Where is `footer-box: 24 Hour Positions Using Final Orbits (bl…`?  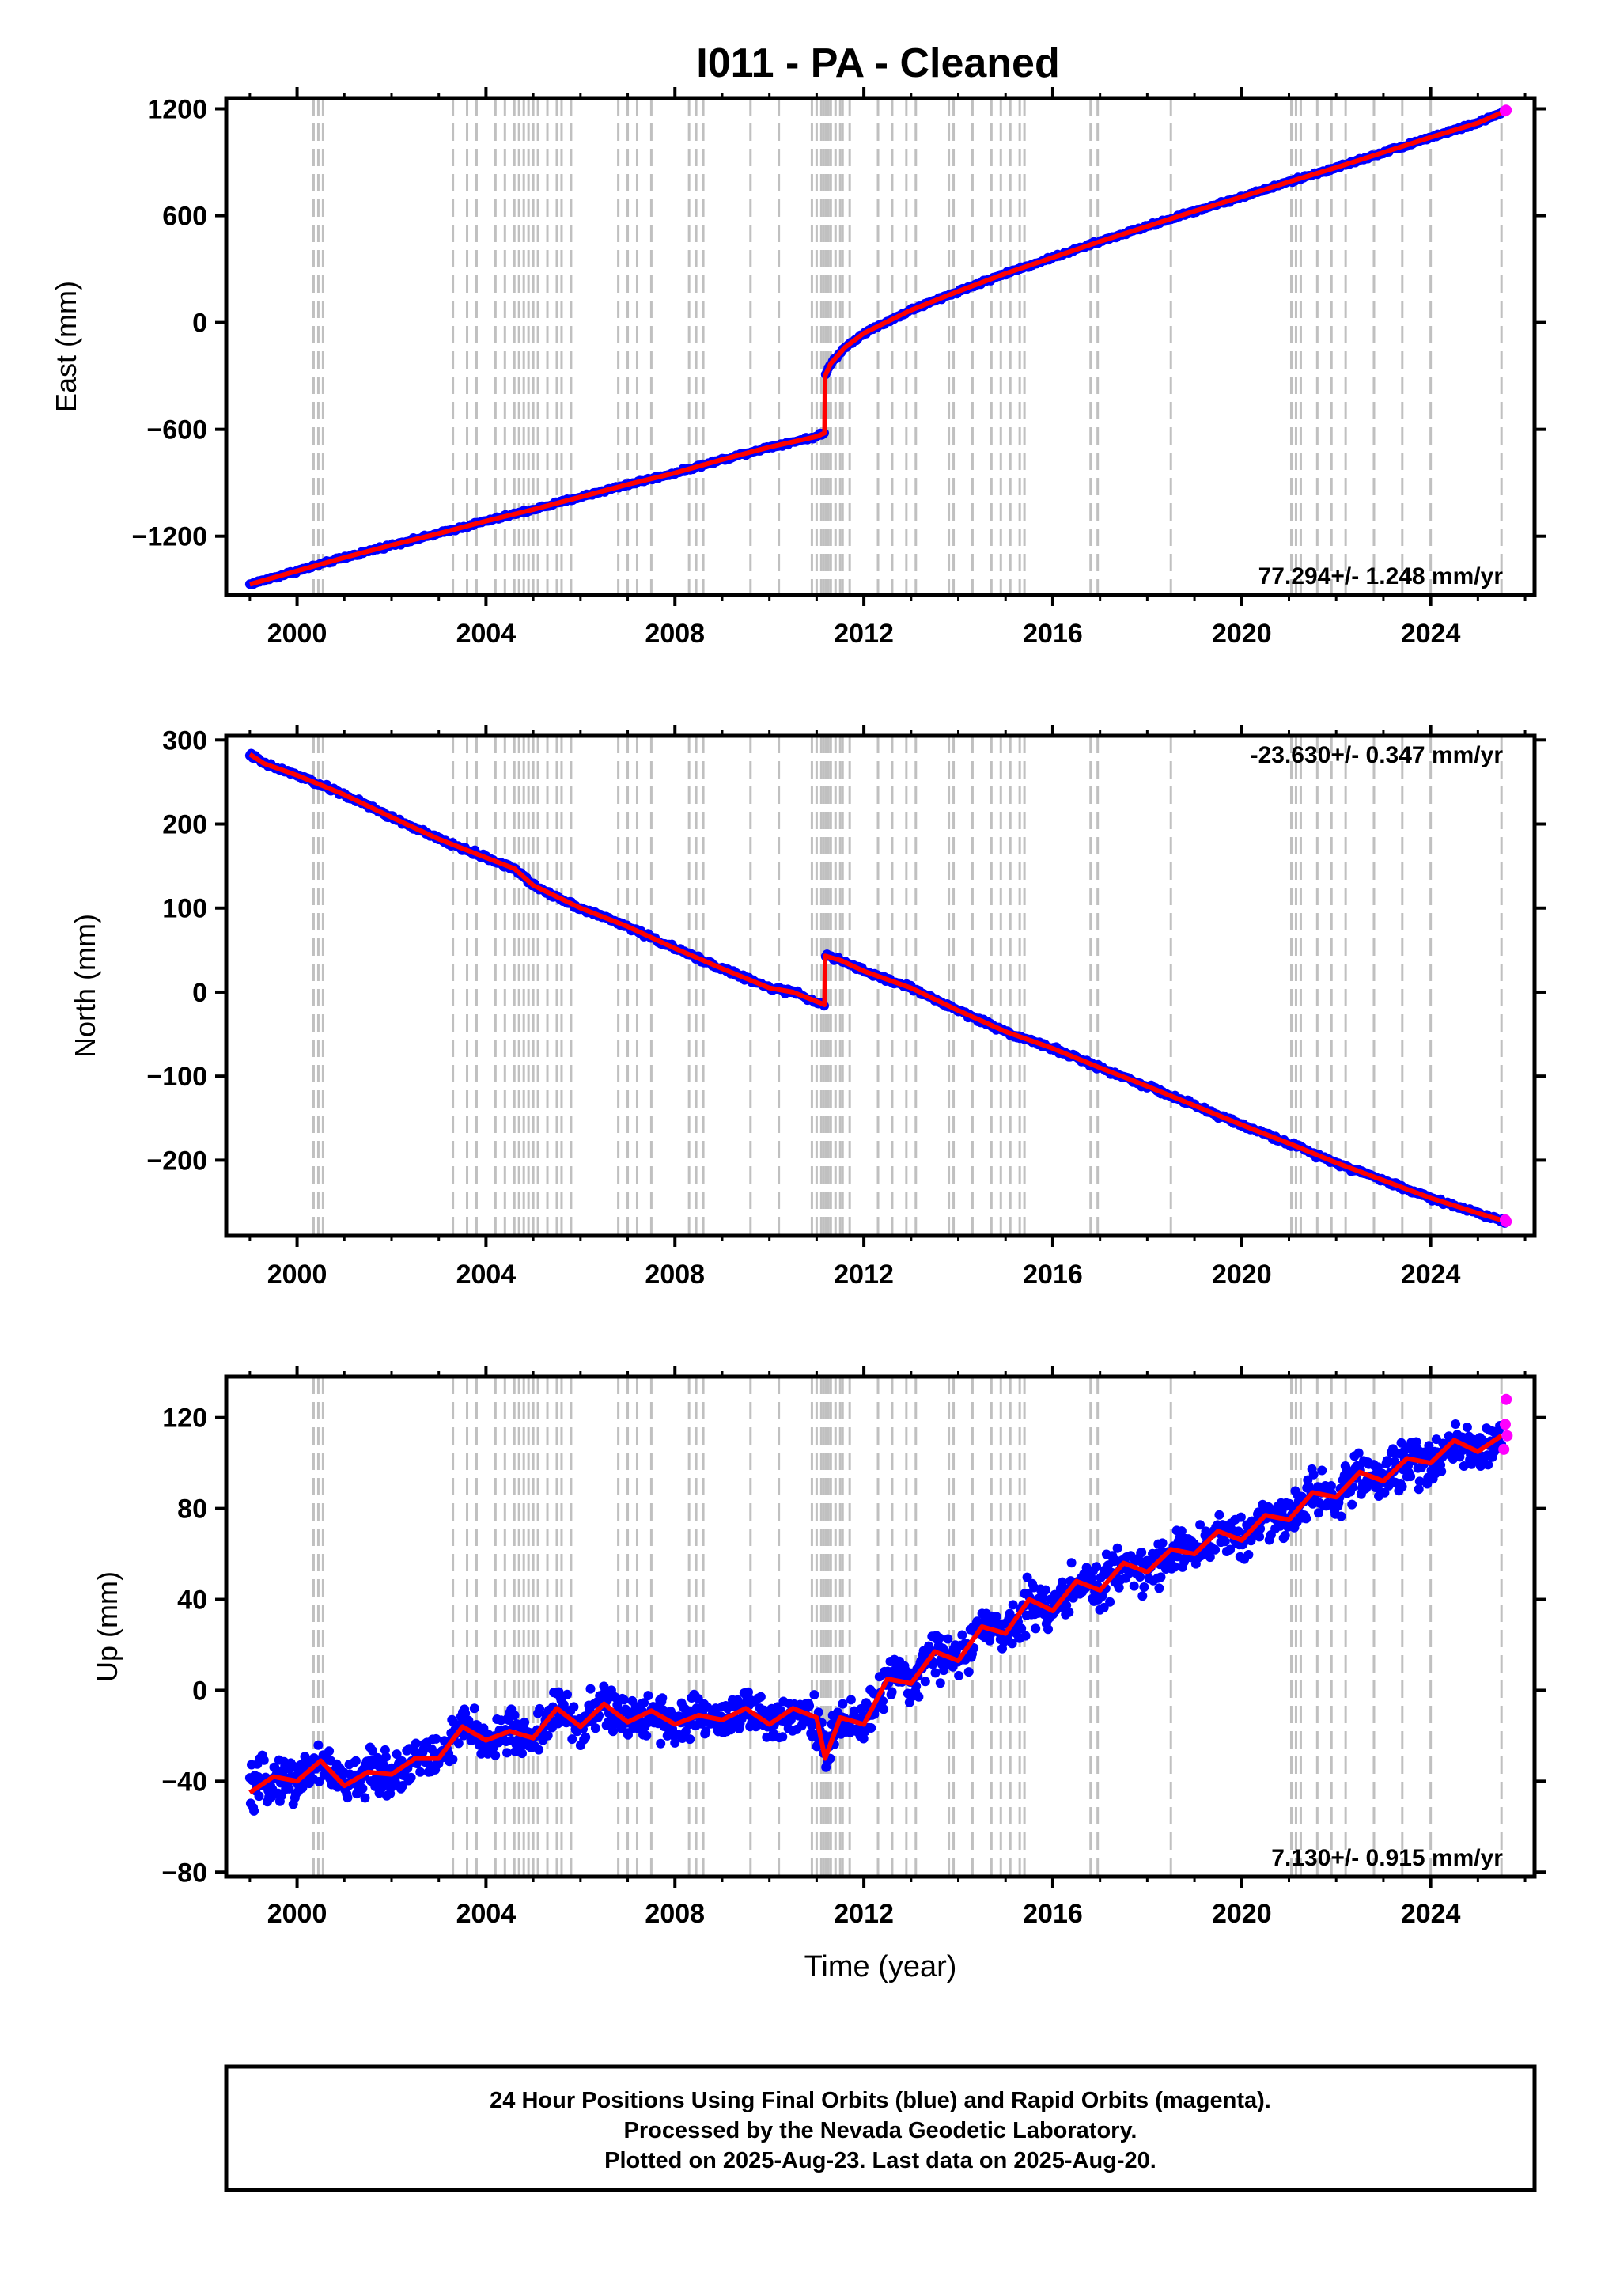
footer-box: 24 Hour Positions Using Final Orbits (bl… is located at coordinates (881, 2128).